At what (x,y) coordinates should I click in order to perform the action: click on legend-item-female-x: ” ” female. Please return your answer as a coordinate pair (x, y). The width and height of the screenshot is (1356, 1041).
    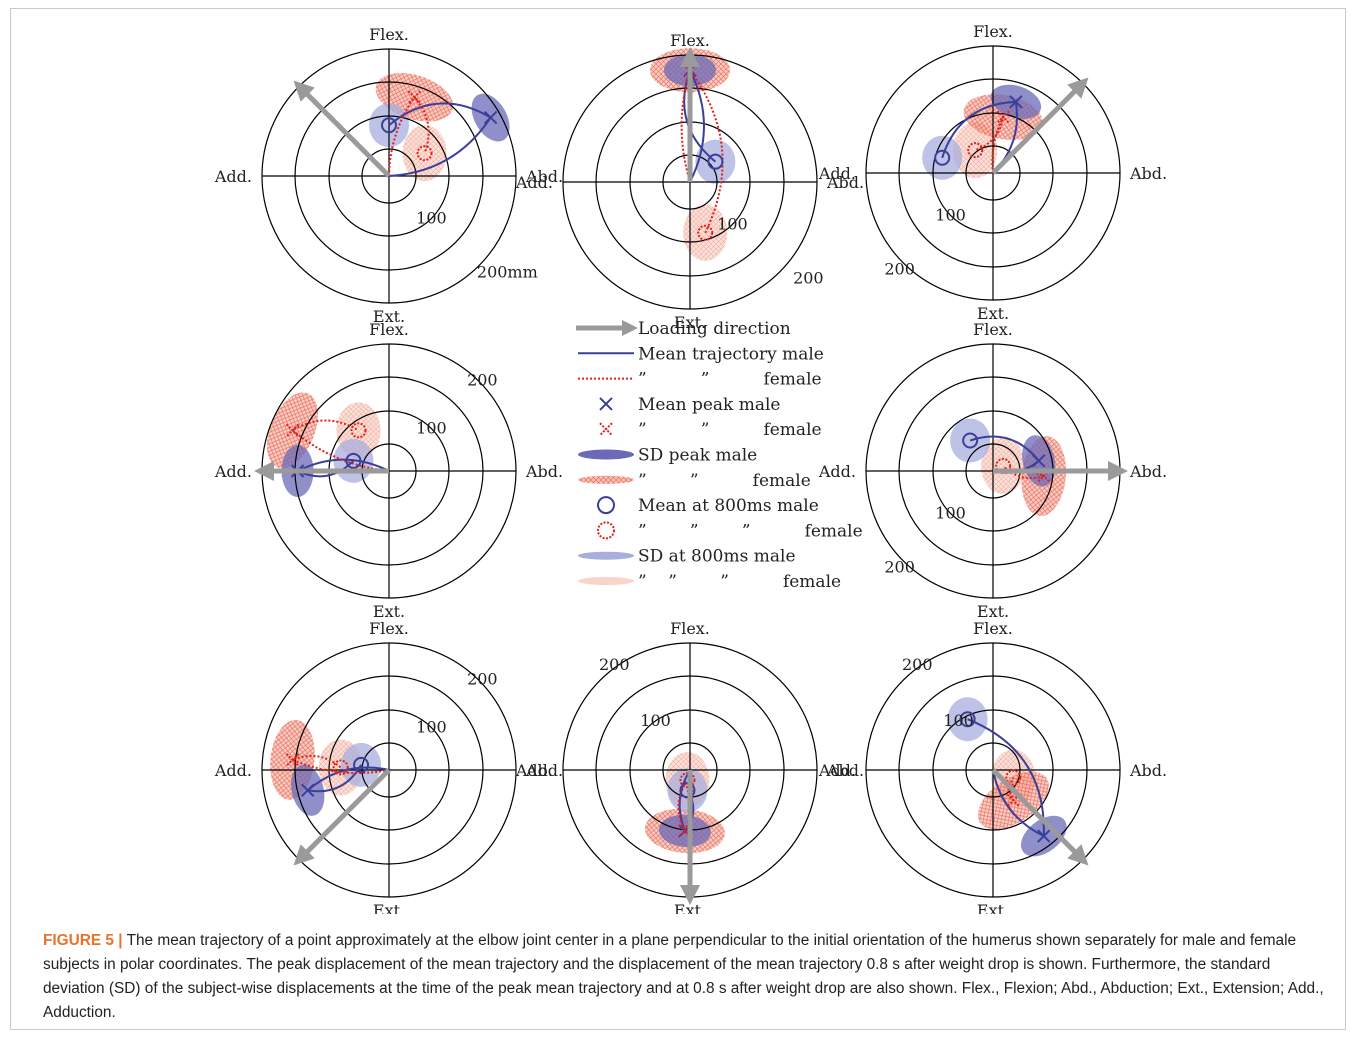
    Looking at the image, I should click on (710, 430).